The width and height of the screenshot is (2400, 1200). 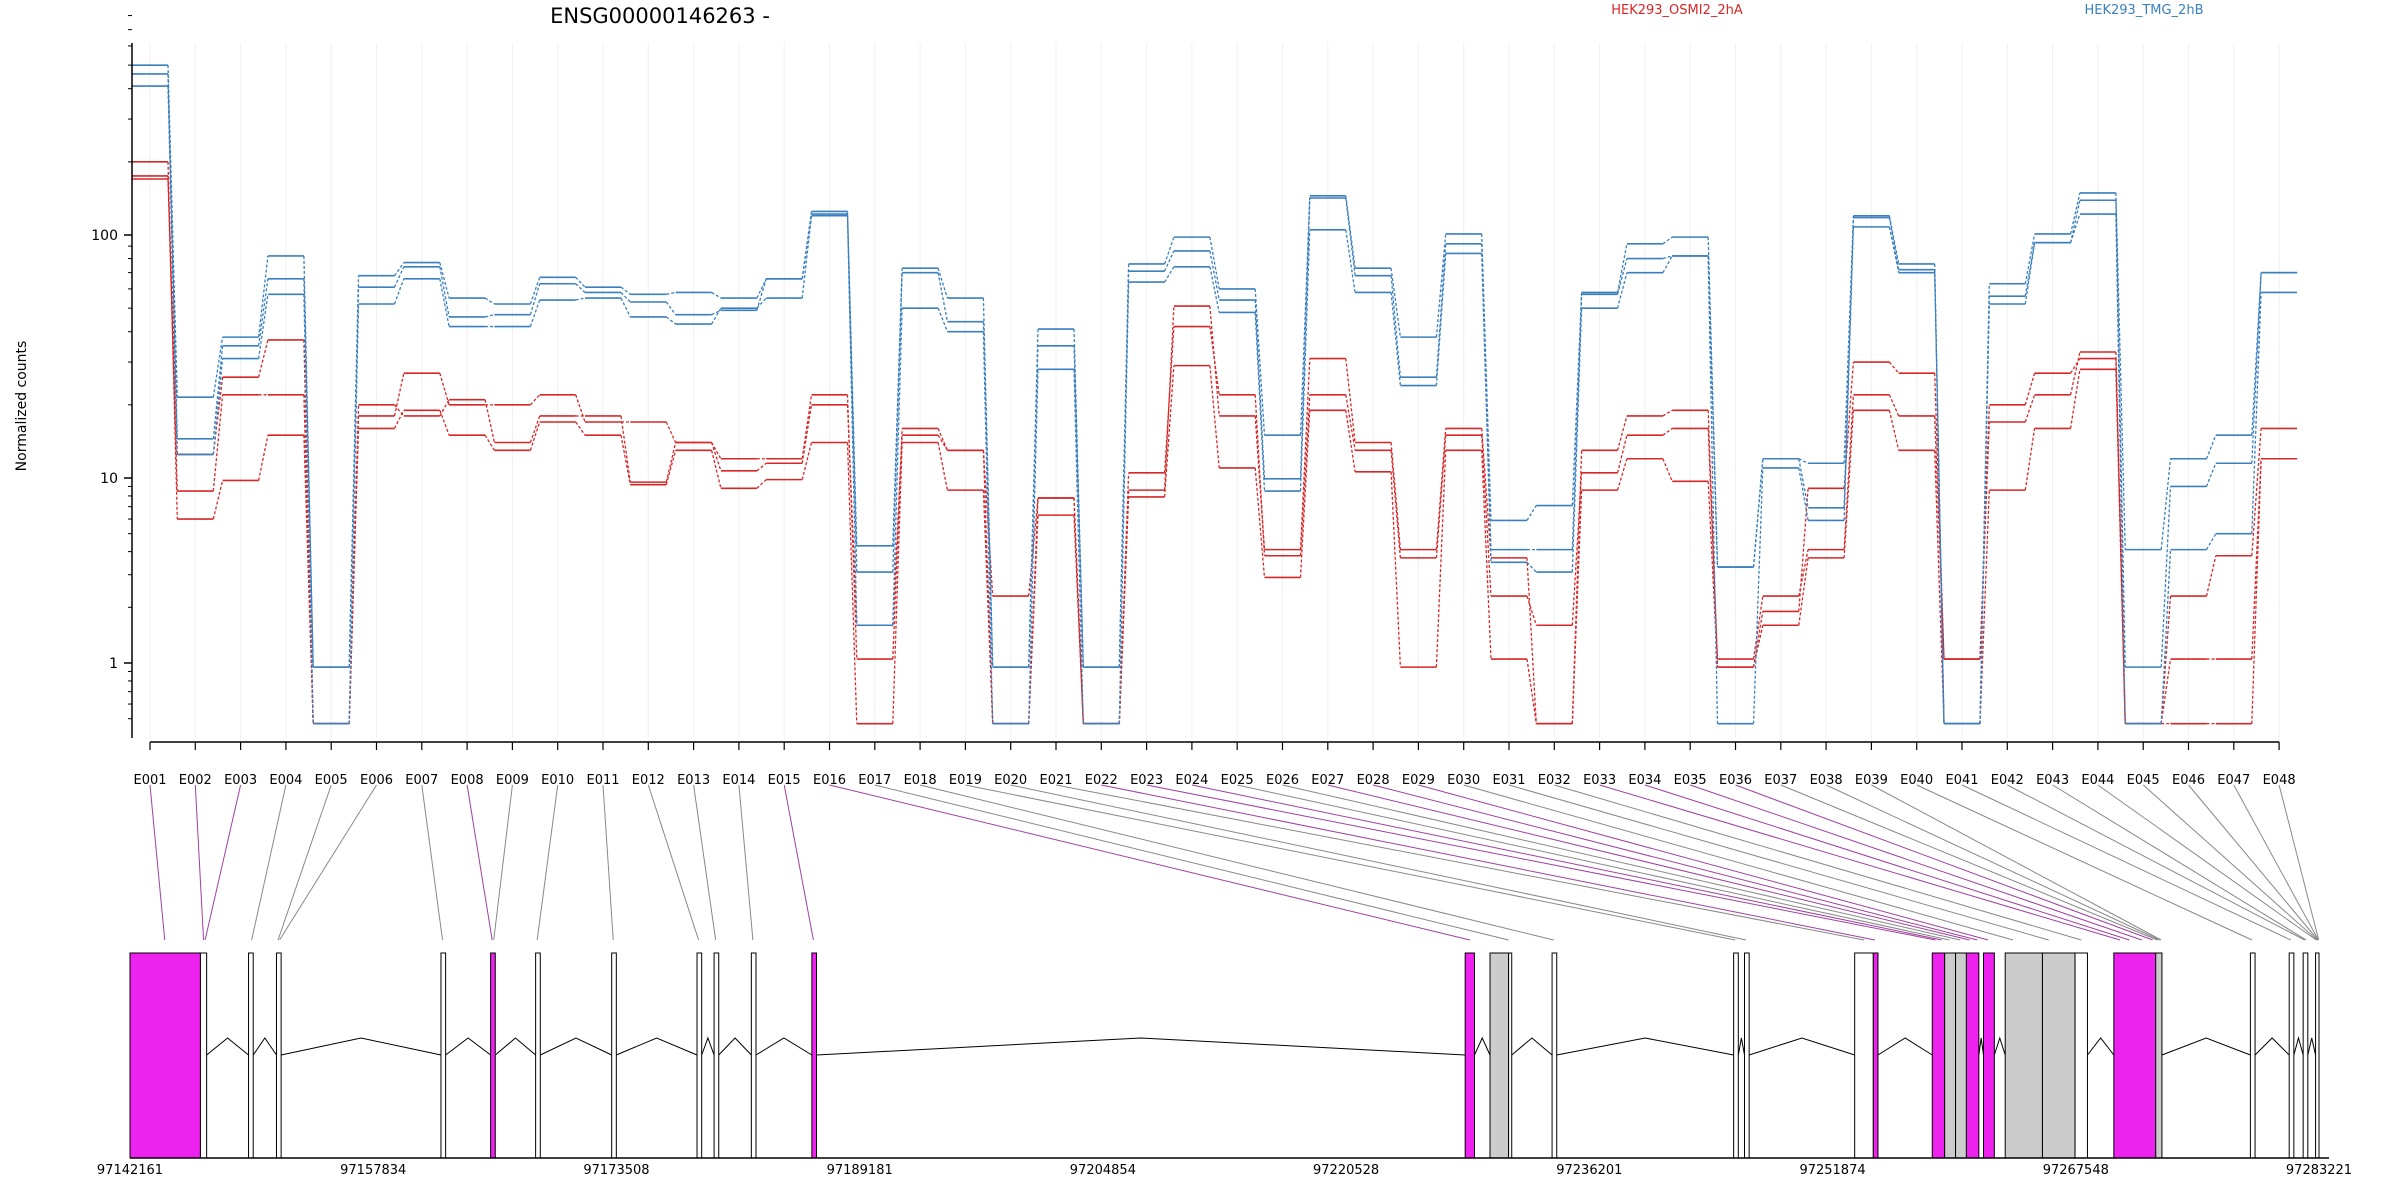 I want to click on x-tick-label: E044, so click(x=2097, y=780).